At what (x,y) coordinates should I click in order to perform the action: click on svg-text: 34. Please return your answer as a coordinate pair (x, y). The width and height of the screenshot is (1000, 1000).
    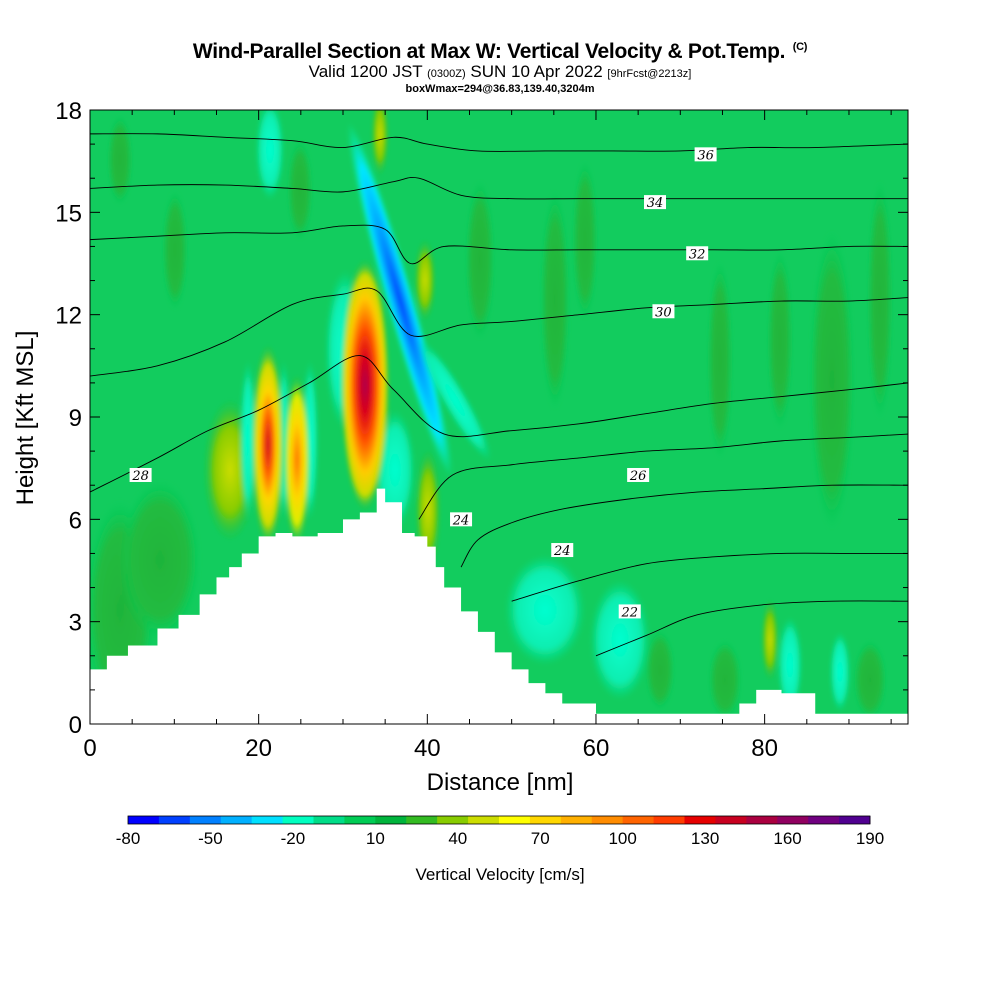
    Looking at the image, I should click on (655, 203).